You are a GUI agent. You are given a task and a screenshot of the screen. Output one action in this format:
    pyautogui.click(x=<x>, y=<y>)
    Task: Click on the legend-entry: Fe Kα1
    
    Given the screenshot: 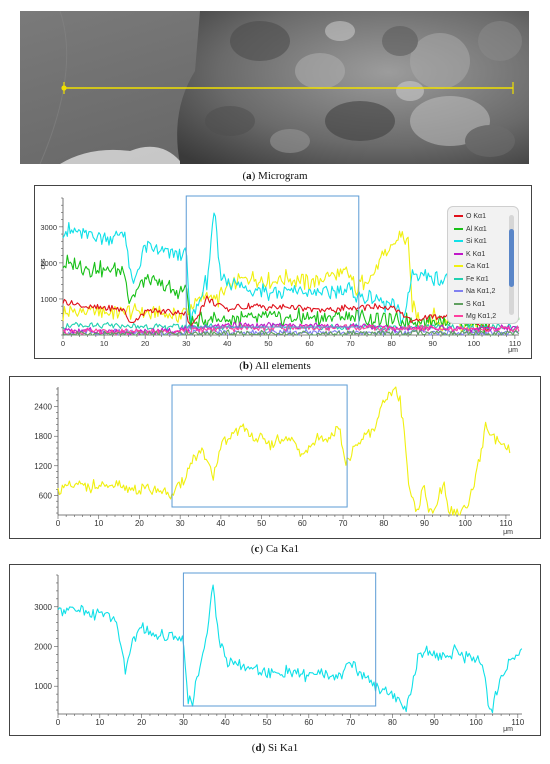 What is the action you would take?
    pyautogui.click(x=471, y=279)
    